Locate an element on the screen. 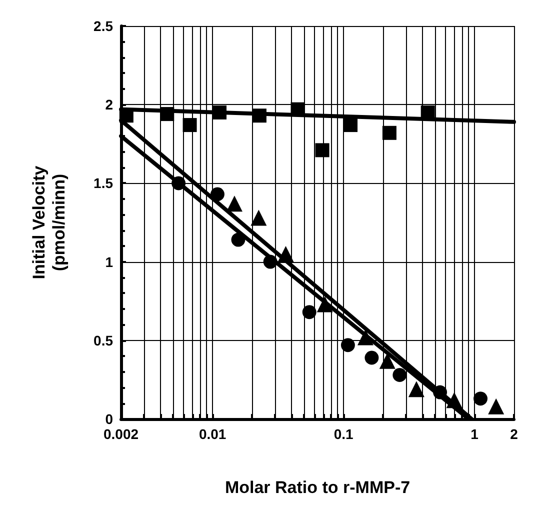 This screenshot has width=536, height=514. y-tick-label: 0 is located at coordinates (109, 419).